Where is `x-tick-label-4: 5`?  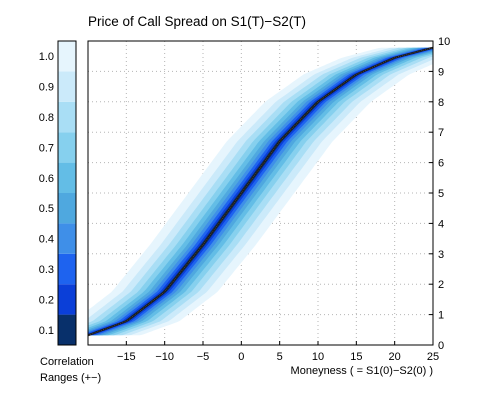 x-tick-label-4: 5 is located at coordinates (280, 357).